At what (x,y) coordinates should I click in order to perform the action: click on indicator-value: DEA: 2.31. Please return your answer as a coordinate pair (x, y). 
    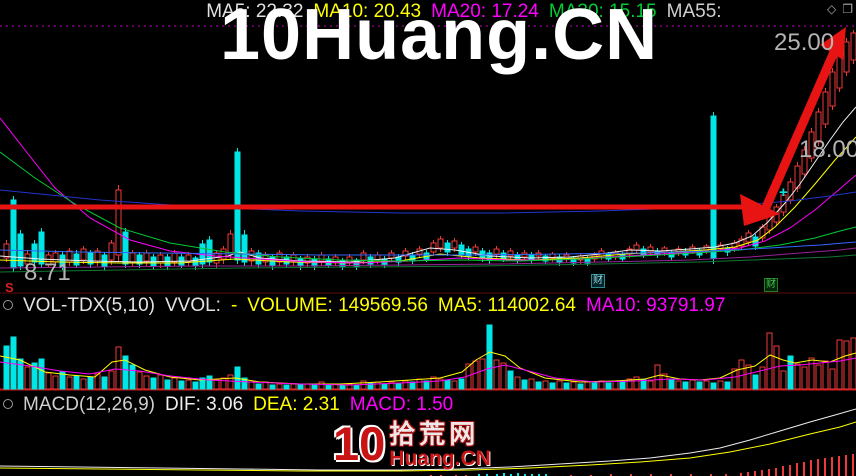
    Looking at the image, I should click on (296, 404).